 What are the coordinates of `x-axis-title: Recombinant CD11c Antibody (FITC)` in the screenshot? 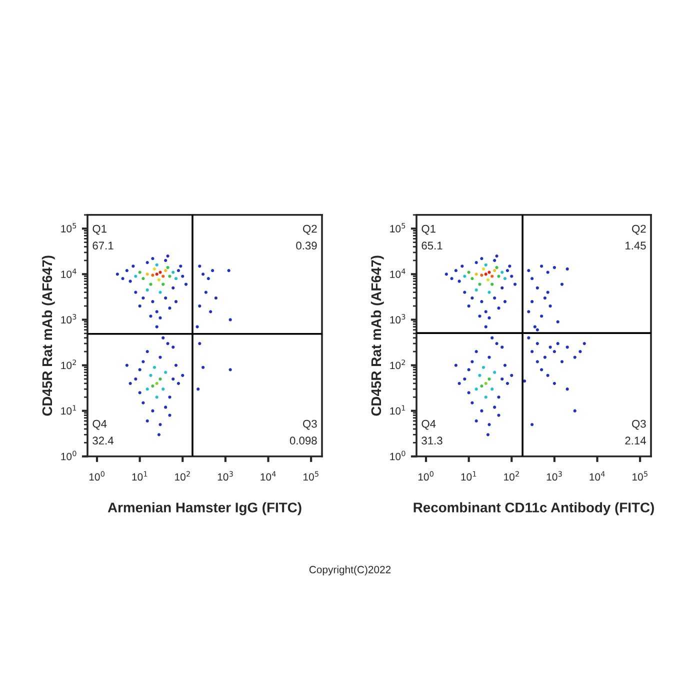 It's located at (534, 509).